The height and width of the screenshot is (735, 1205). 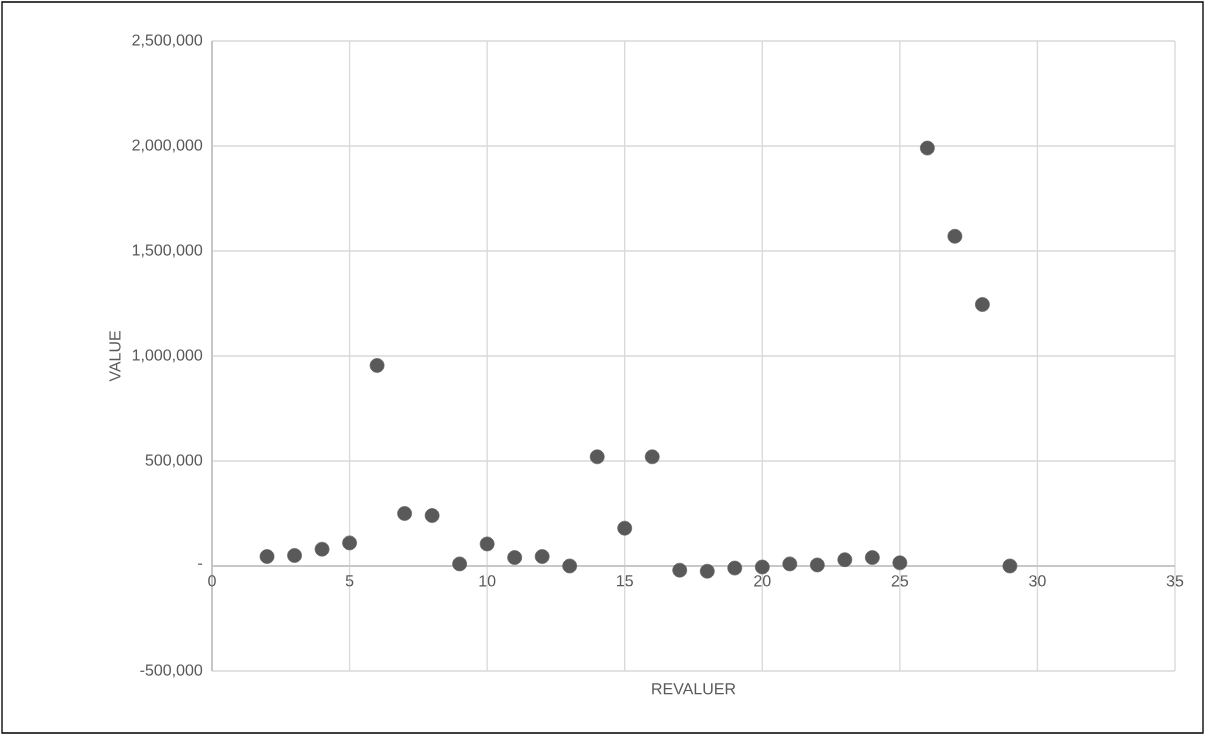 I want to click on y-tick-label: -500,000, so click(x=171, y=671).